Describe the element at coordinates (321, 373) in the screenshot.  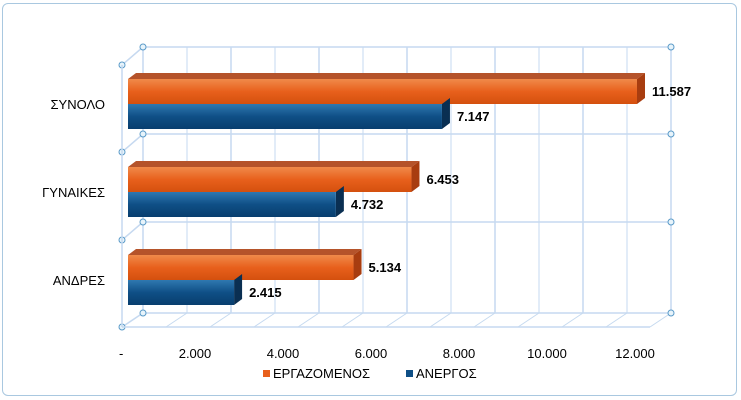
I see `legend-label: ΕΡΓΑΖΟΜΕΝΟΣ` at that location.